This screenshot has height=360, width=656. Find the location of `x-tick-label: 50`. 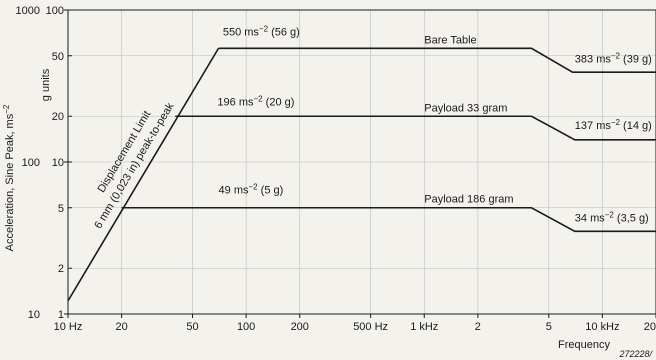

x-tick-label: 50 is located at coordinates (192, 327).